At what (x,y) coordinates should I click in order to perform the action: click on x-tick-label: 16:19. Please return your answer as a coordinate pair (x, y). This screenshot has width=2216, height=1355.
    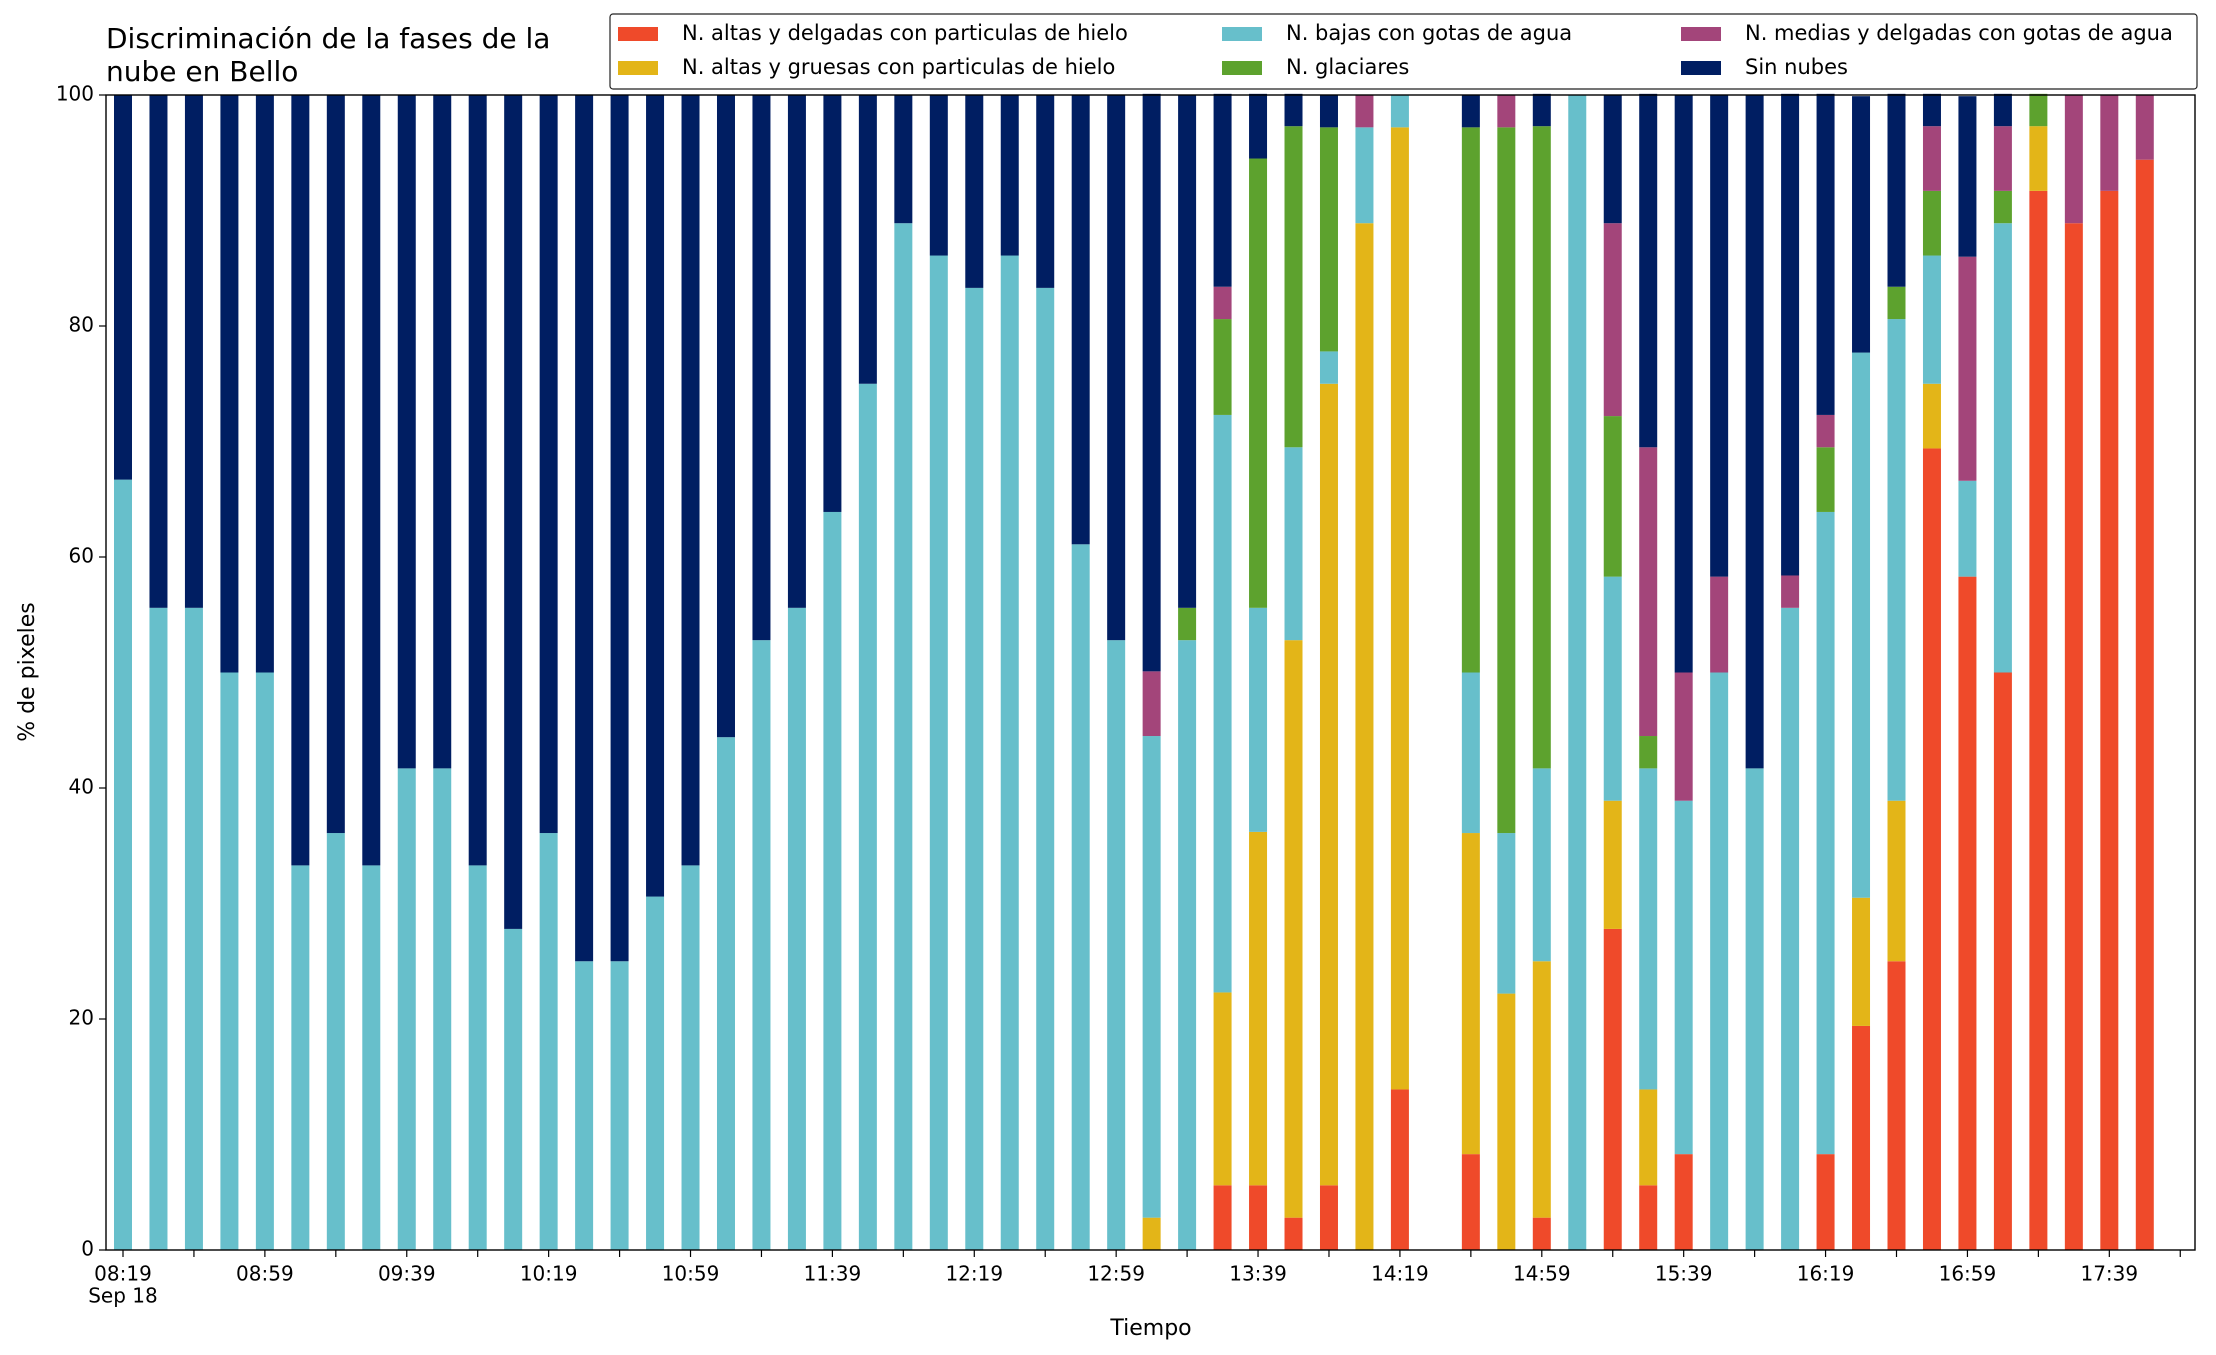
    Looking at the image, I should click on (1826, 1274).